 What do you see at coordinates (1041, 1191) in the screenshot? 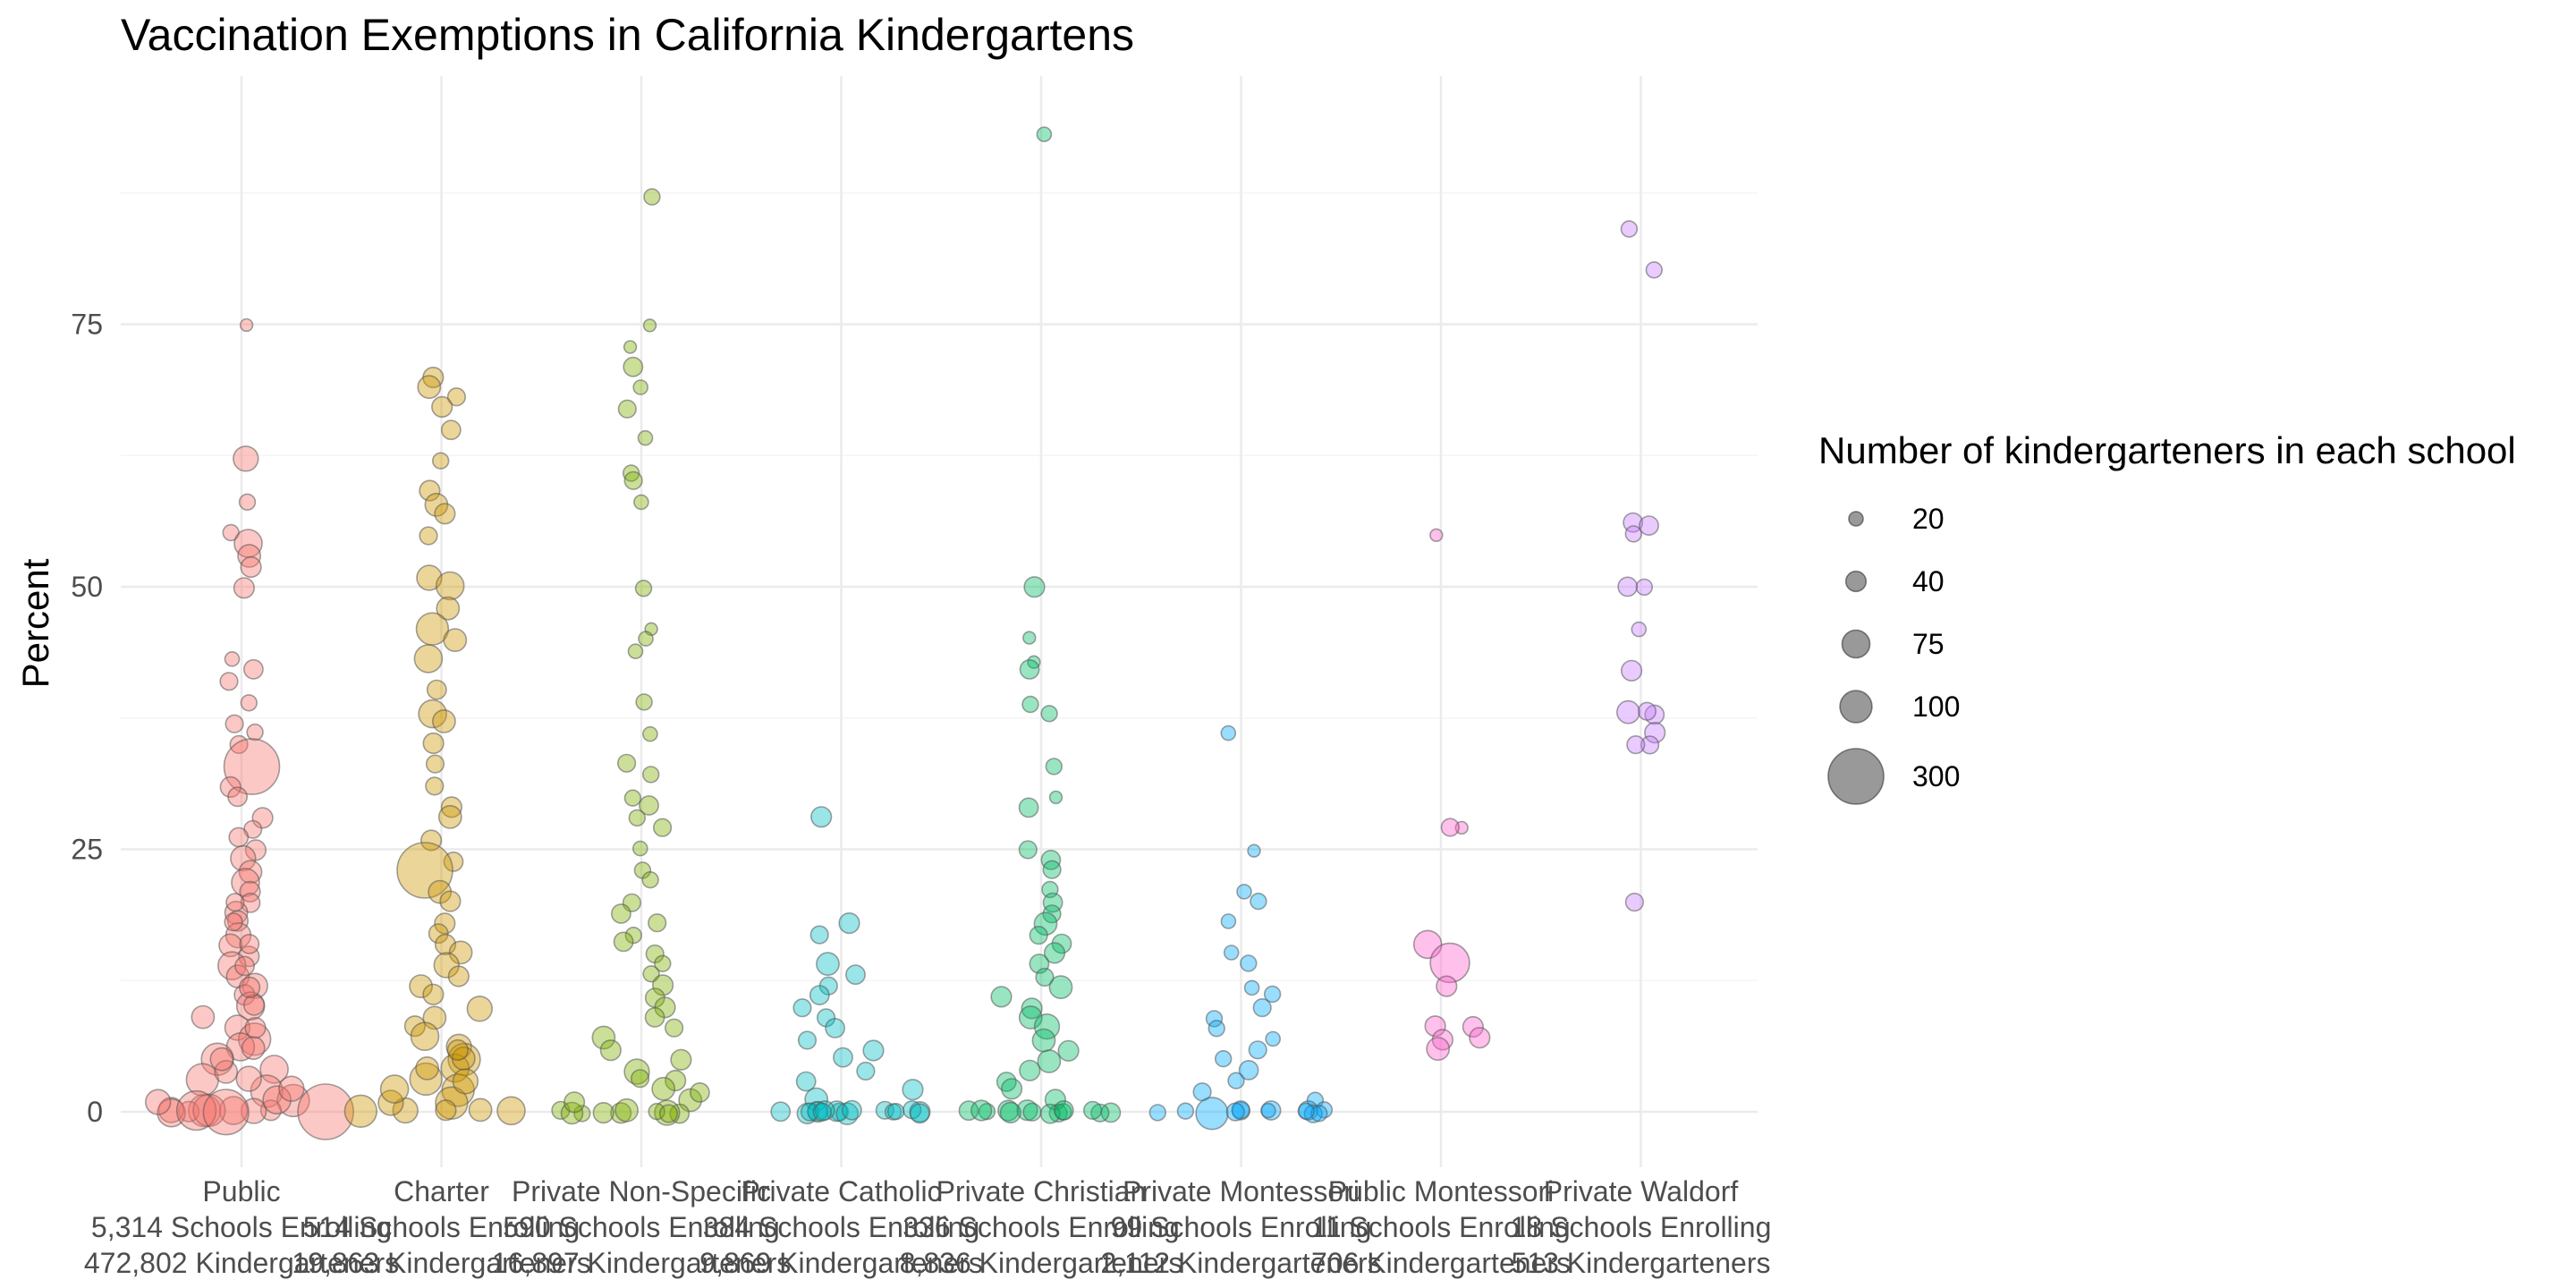
I see `x-category-label: Private Christian` at bounding box center [1041, 1191].